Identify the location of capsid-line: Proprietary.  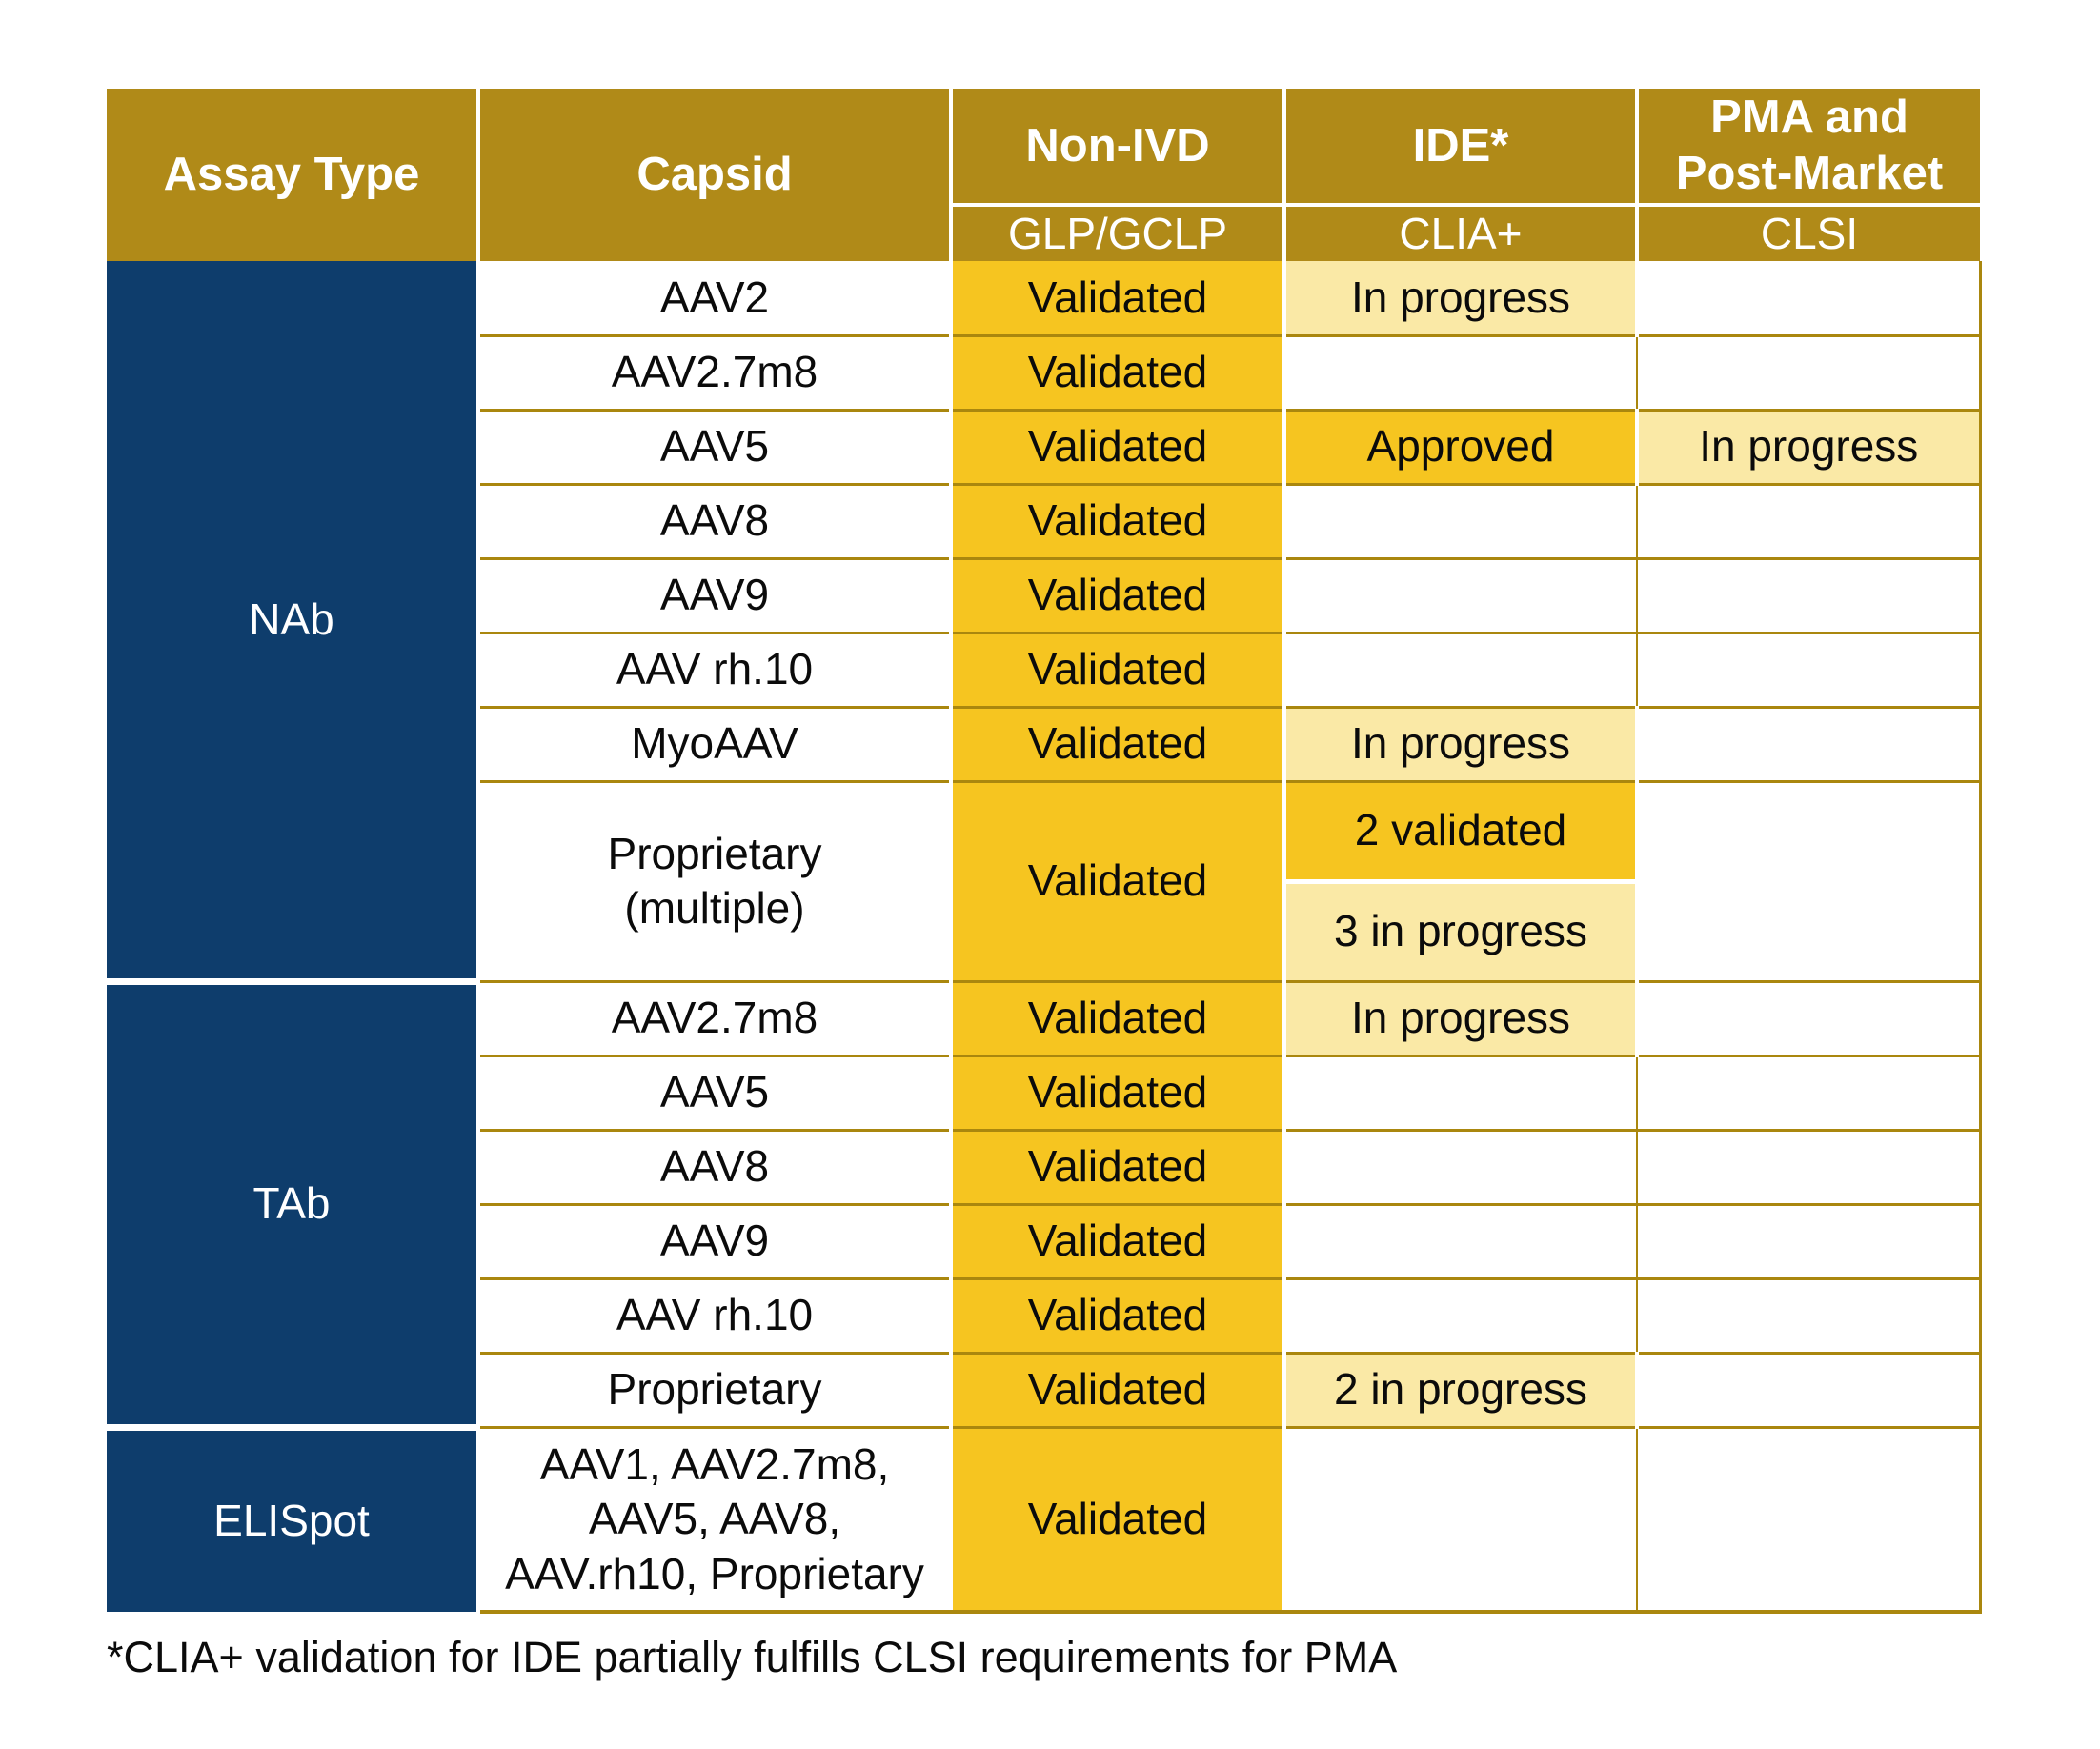
(714, 853).